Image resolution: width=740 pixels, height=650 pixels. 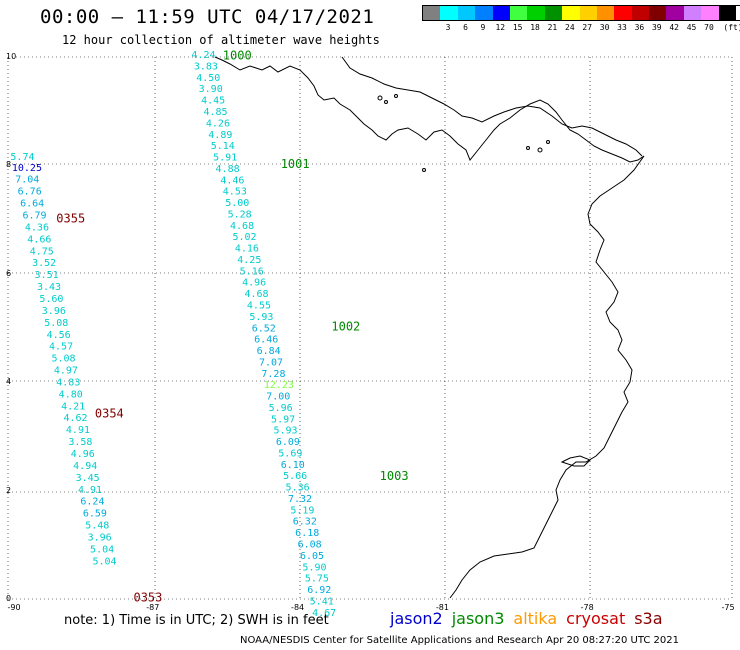 I want to click on pass-time-label: 0353, so click(x=147, y=598).